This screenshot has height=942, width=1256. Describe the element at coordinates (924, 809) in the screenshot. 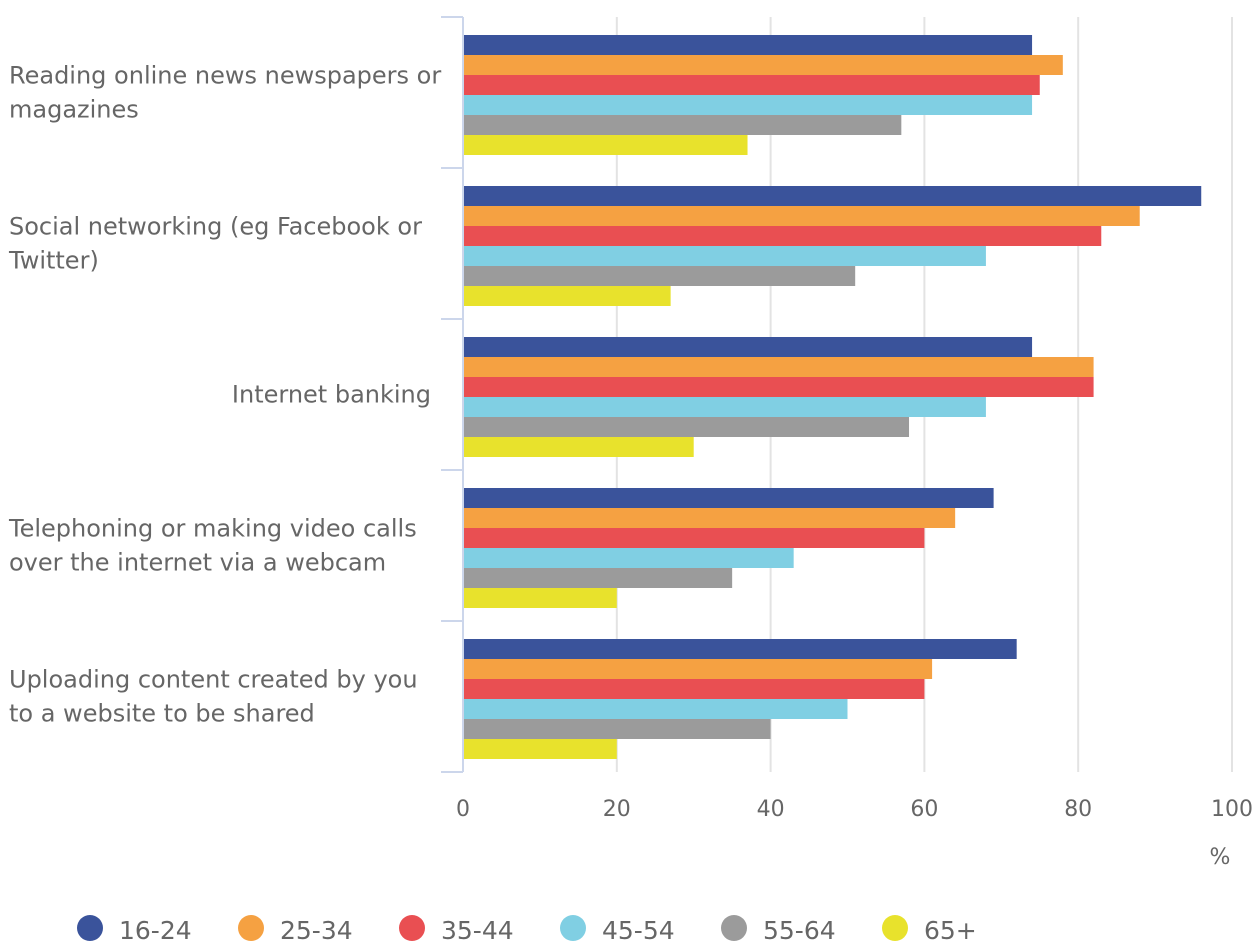

I see `x-tick-label: 60` at that location.